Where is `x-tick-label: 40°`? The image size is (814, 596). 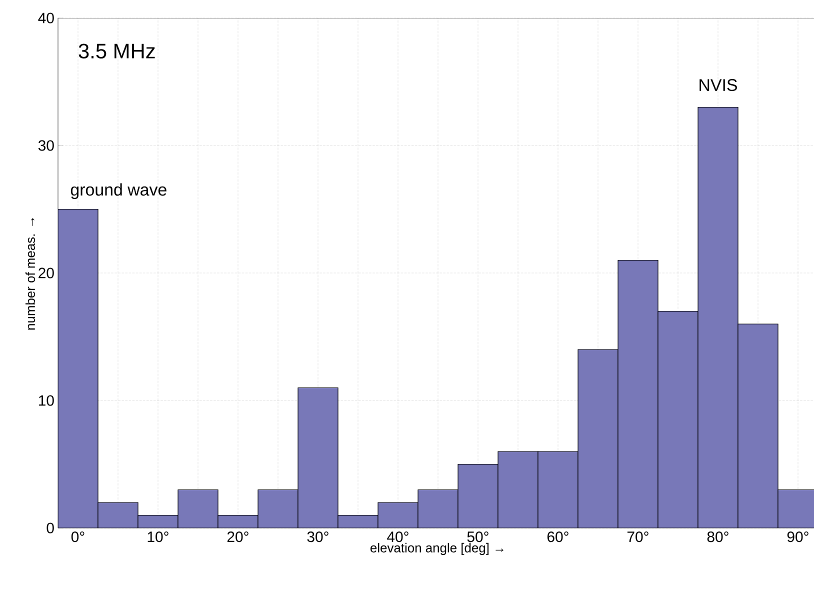 x-tick-label: 40° is located at coordinates (397, 537).